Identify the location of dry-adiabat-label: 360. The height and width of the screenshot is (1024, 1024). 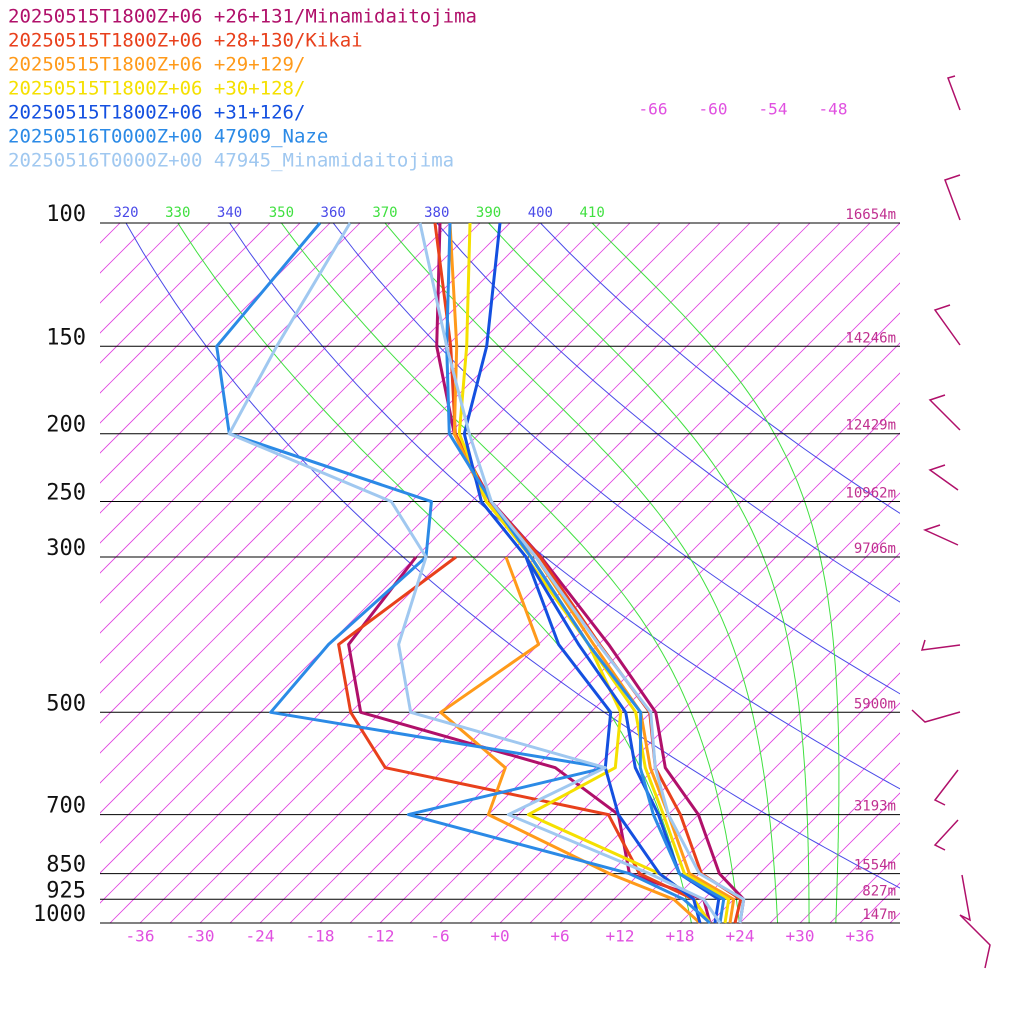
(333, 213).